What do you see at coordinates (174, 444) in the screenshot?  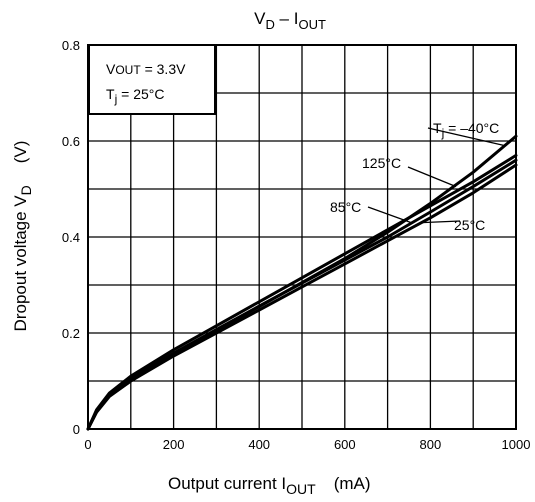 I see `x-tick-label: 200` at bounding box center [174, 444].